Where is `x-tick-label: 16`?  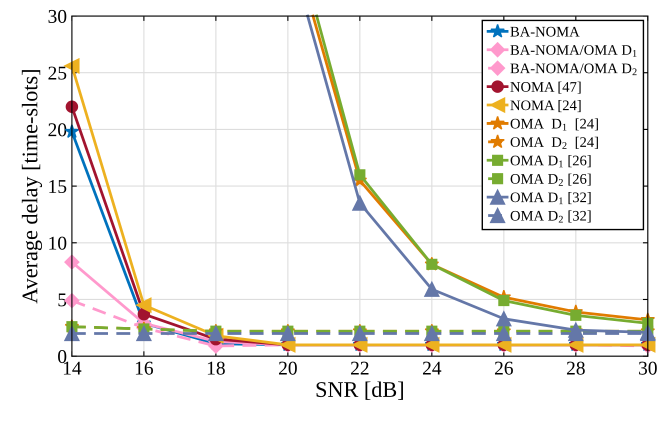
x-tick-label: 16 is located at coordinates (145, 368).